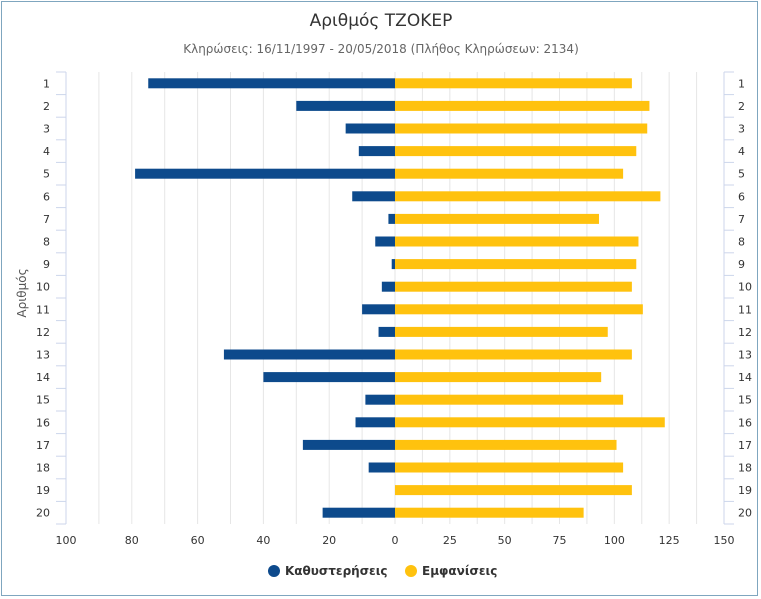 This screenshot has height=599, width=761. Describe the element at coordinates (745, 309) in the screenshot. I see `category-label-right: 11` at that location.